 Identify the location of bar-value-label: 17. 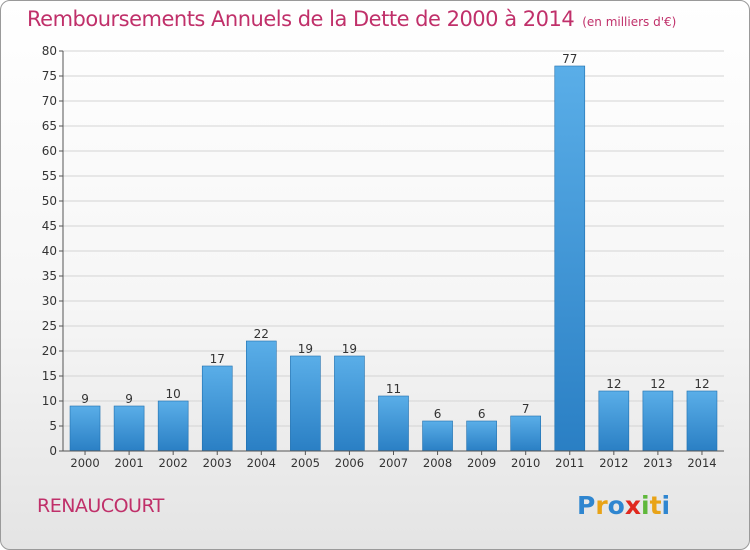
(217, 359).